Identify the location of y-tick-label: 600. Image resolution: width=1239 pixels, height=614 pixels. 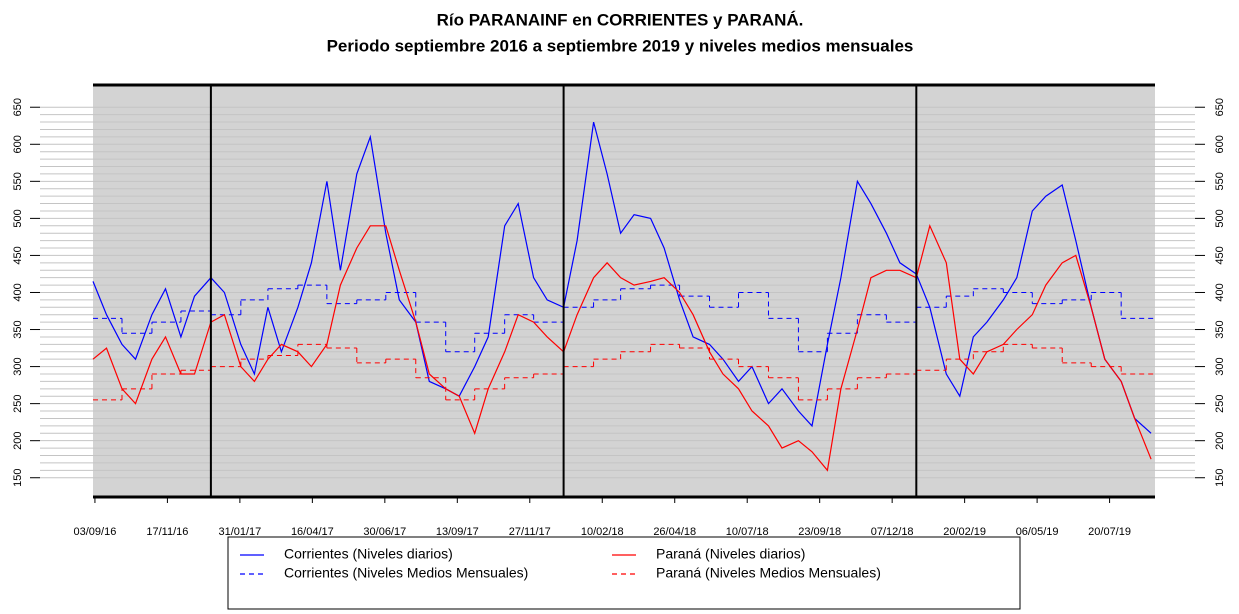
(18, 144).